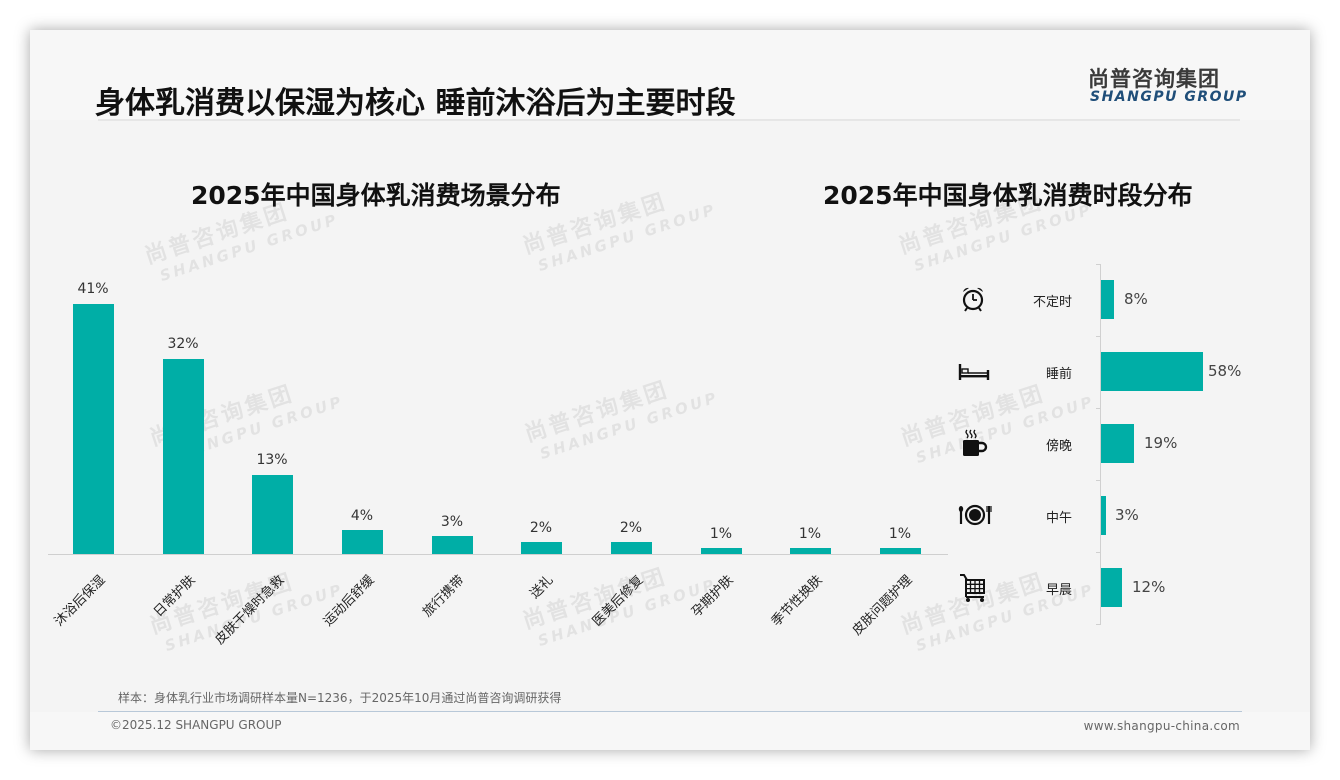 The height and width of the screenshot is (780, 1340). Describe the element at coordinates (498, 554) in the screenshot. I see `x-axis-line` at that location.